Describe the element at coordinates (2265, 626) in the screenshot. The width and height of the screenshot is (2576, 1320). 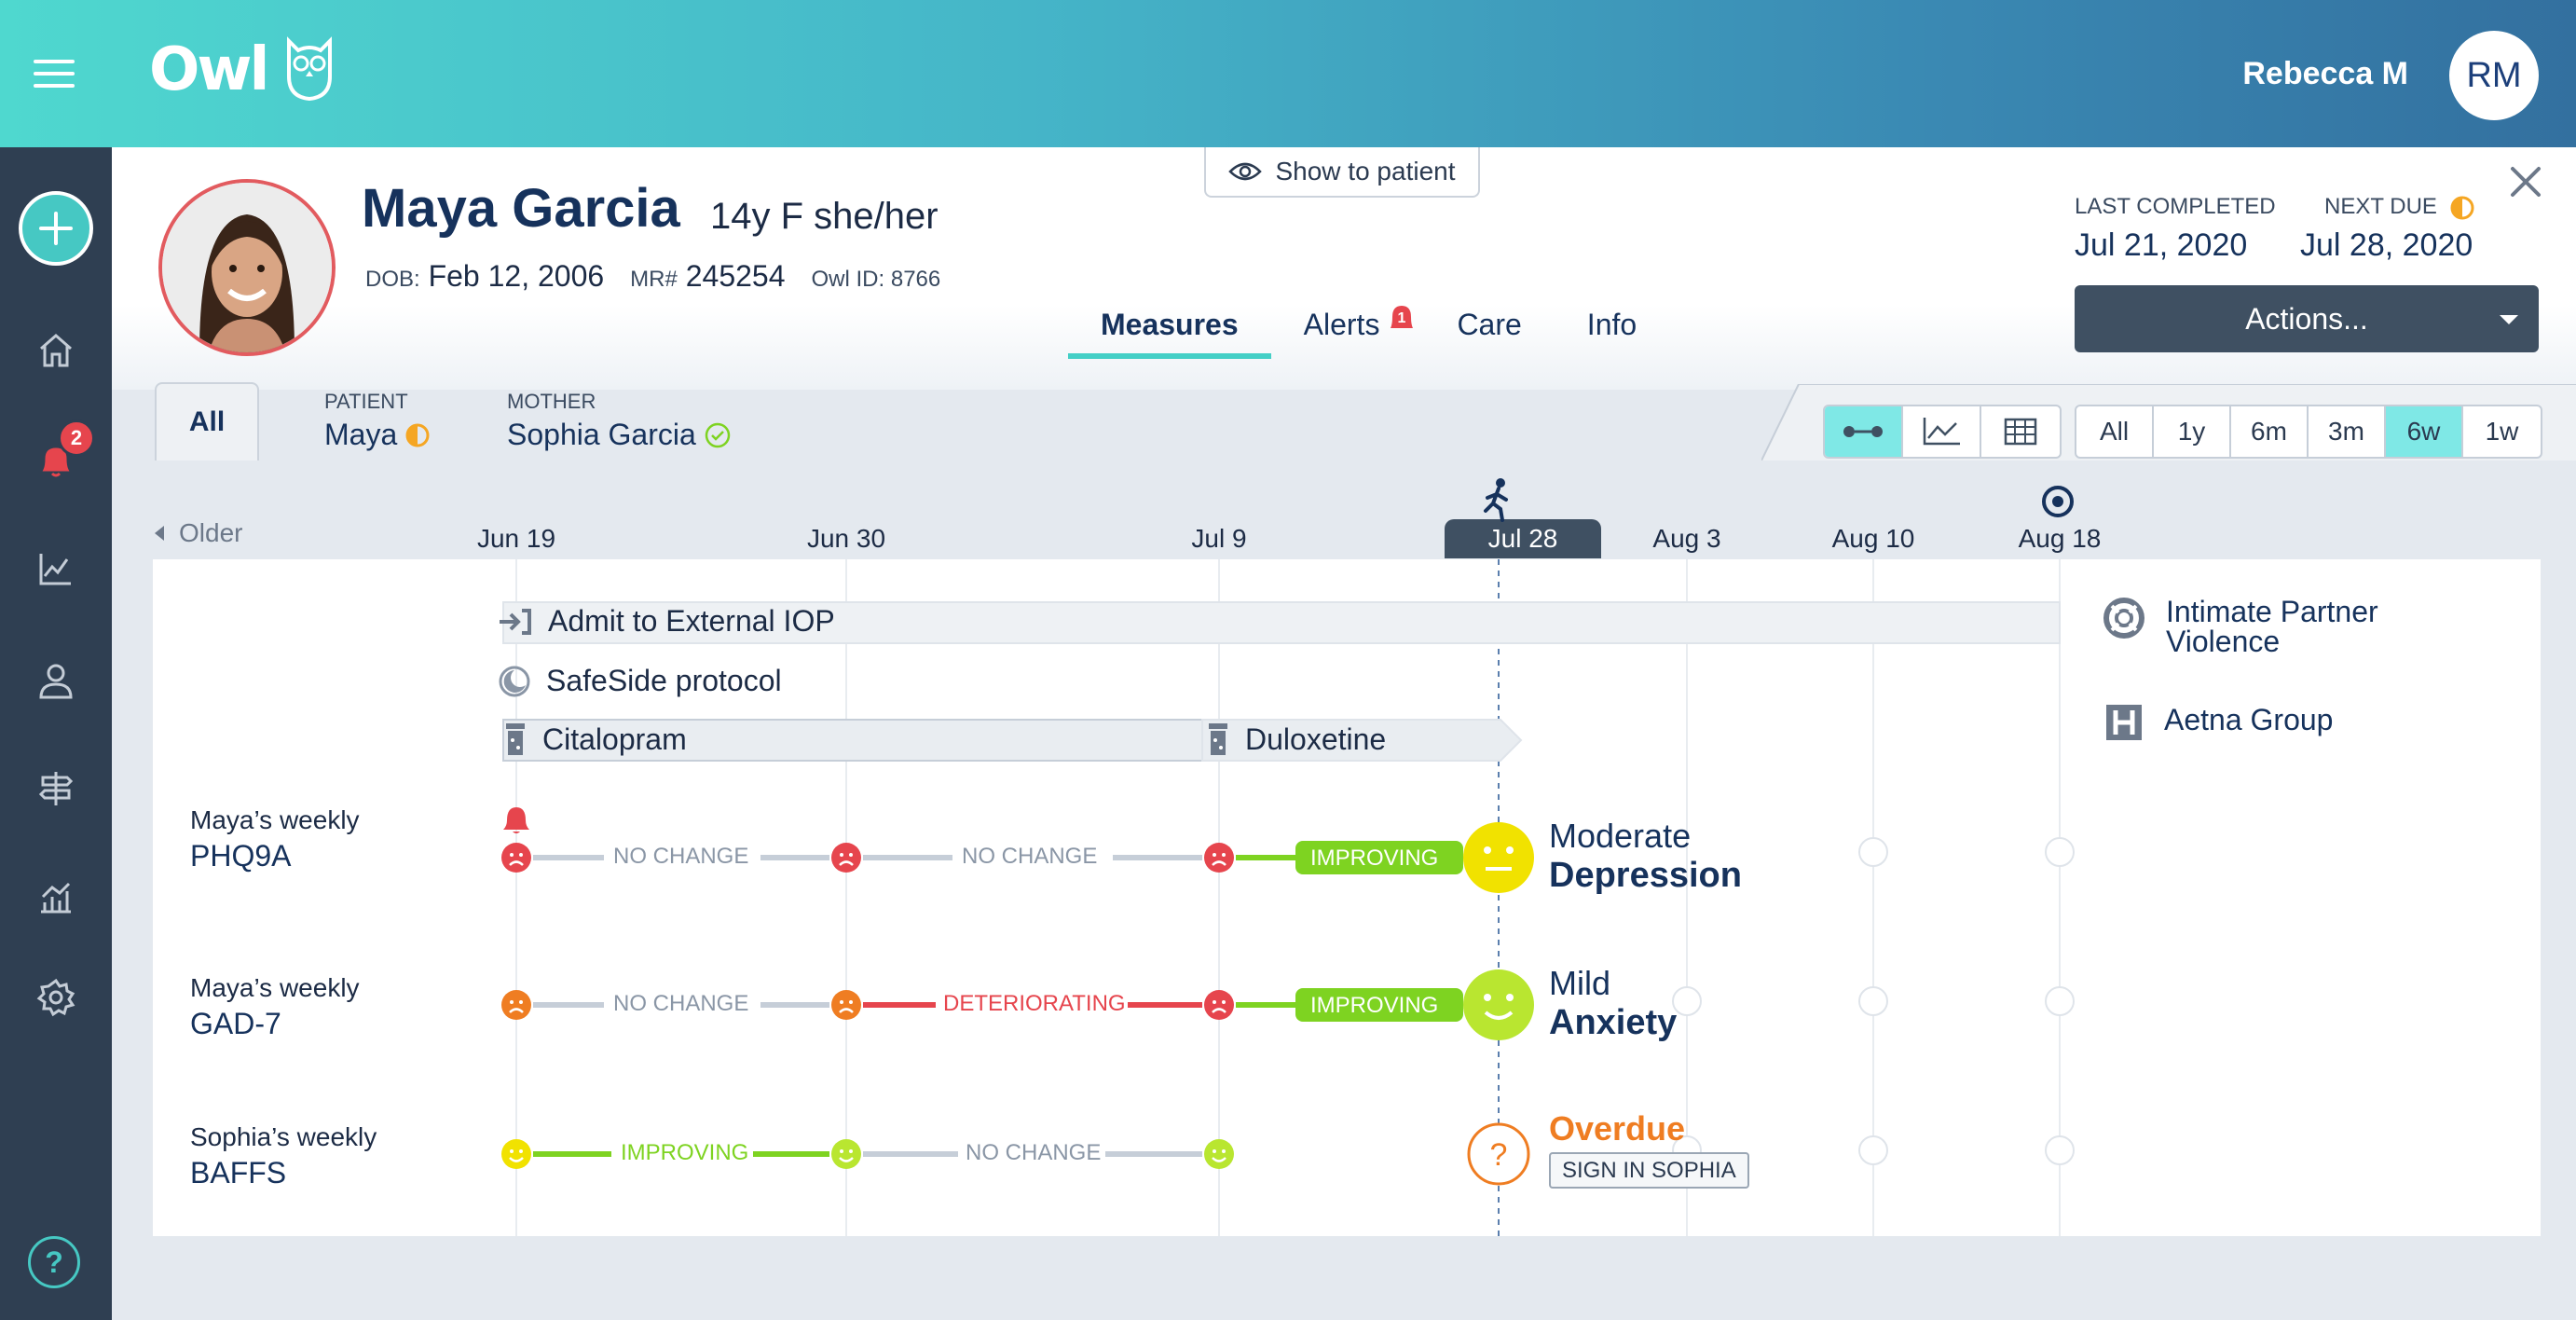
I see `note-ipv: Intimate Partner Violence` at that location.